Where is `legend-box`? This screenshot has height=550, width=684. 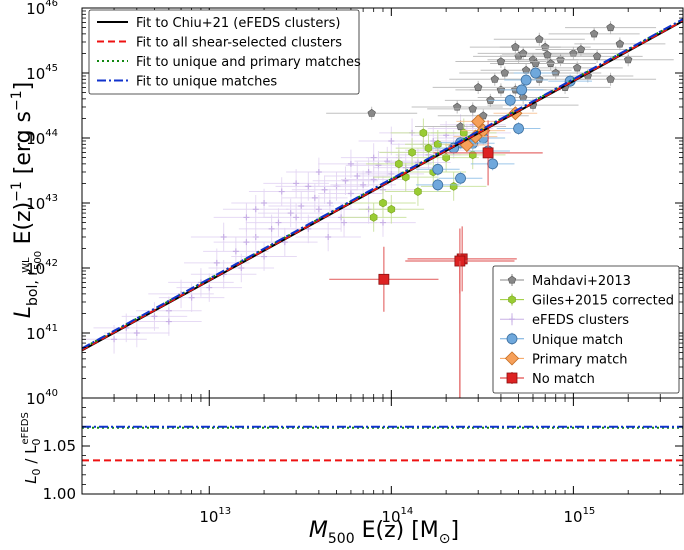
legend-box is located at coordinates (224, 52).